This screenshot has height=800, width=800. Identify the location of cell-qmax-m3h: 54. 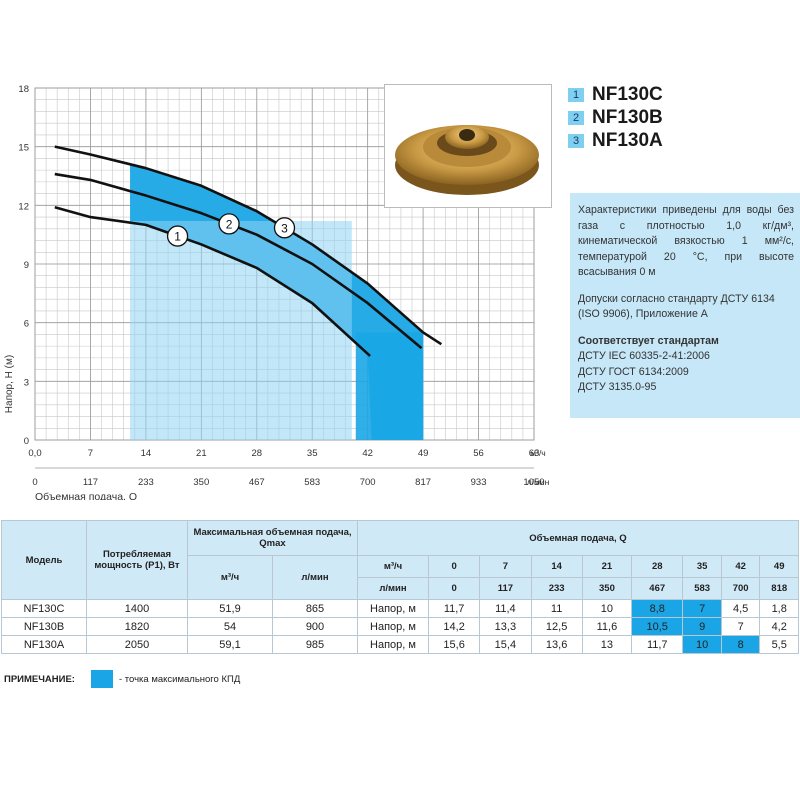
(230, 626).